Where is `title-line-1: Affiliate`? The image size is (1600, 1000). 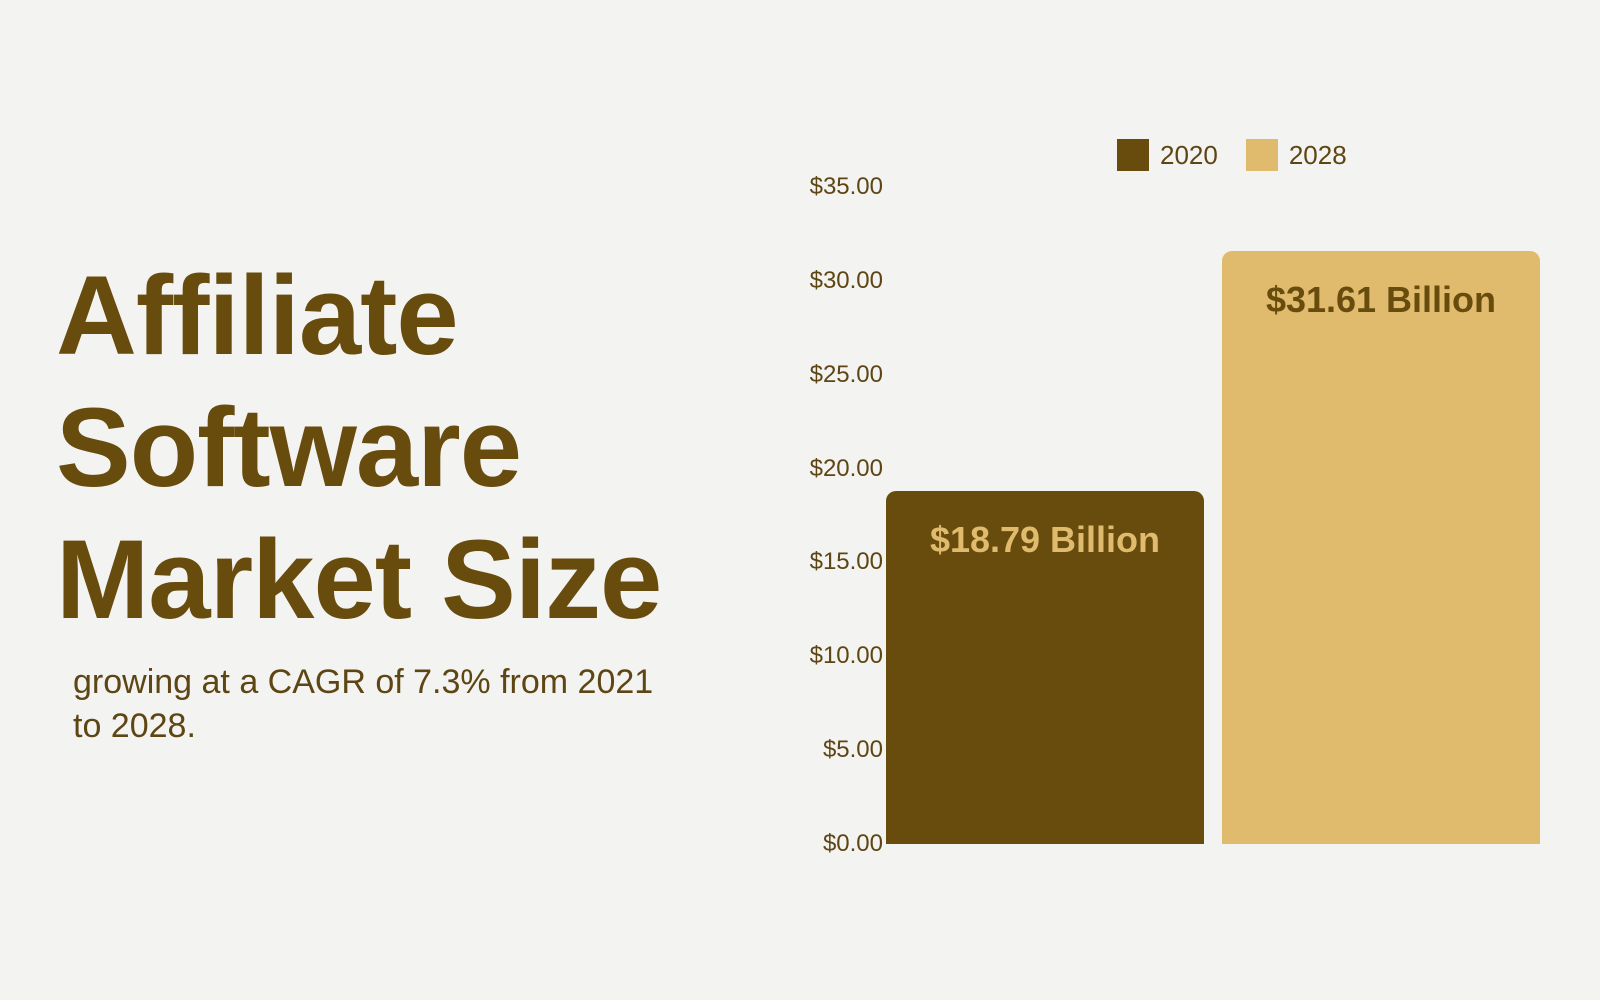
title-line-1: Affiliate is located at coordinates (257, 315).